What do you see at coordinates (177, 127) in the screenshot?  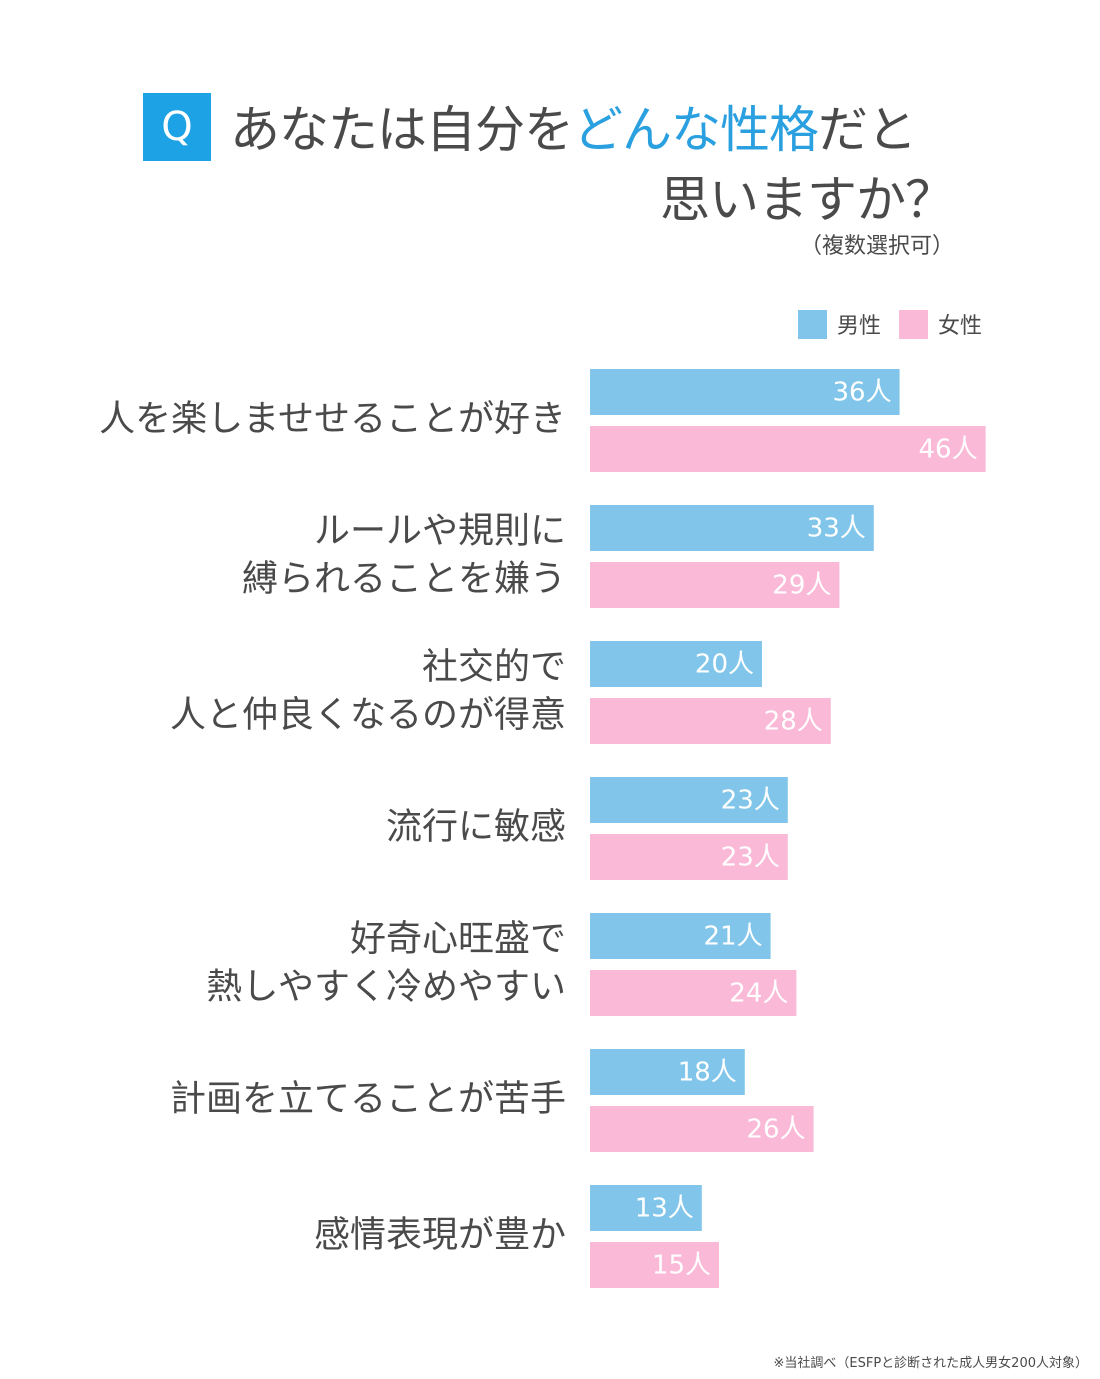 I see `question-badge: Q` at bounding box center [177, 127].